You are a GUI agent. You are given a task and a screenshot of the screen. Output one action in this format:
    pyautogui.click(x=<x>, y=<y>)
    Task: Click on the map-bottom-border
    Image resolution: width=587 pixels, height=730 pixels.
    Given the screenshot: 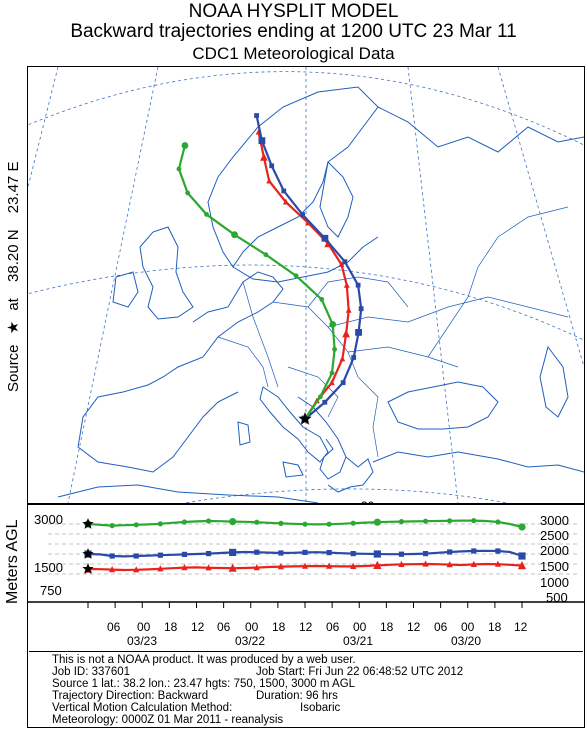 What is the action you would take?
    pyautogui.click(x=306, y=504)
    